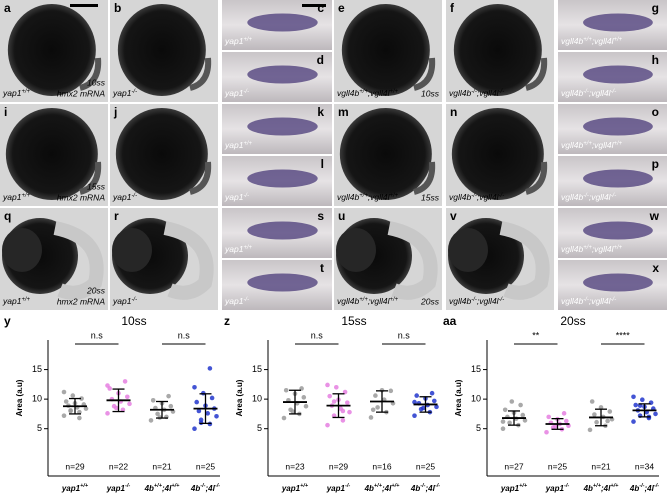  What do you see at coordinates (536, 335) in the screenshot?
I see `significance-label: **` at bounding box center [536, 335].